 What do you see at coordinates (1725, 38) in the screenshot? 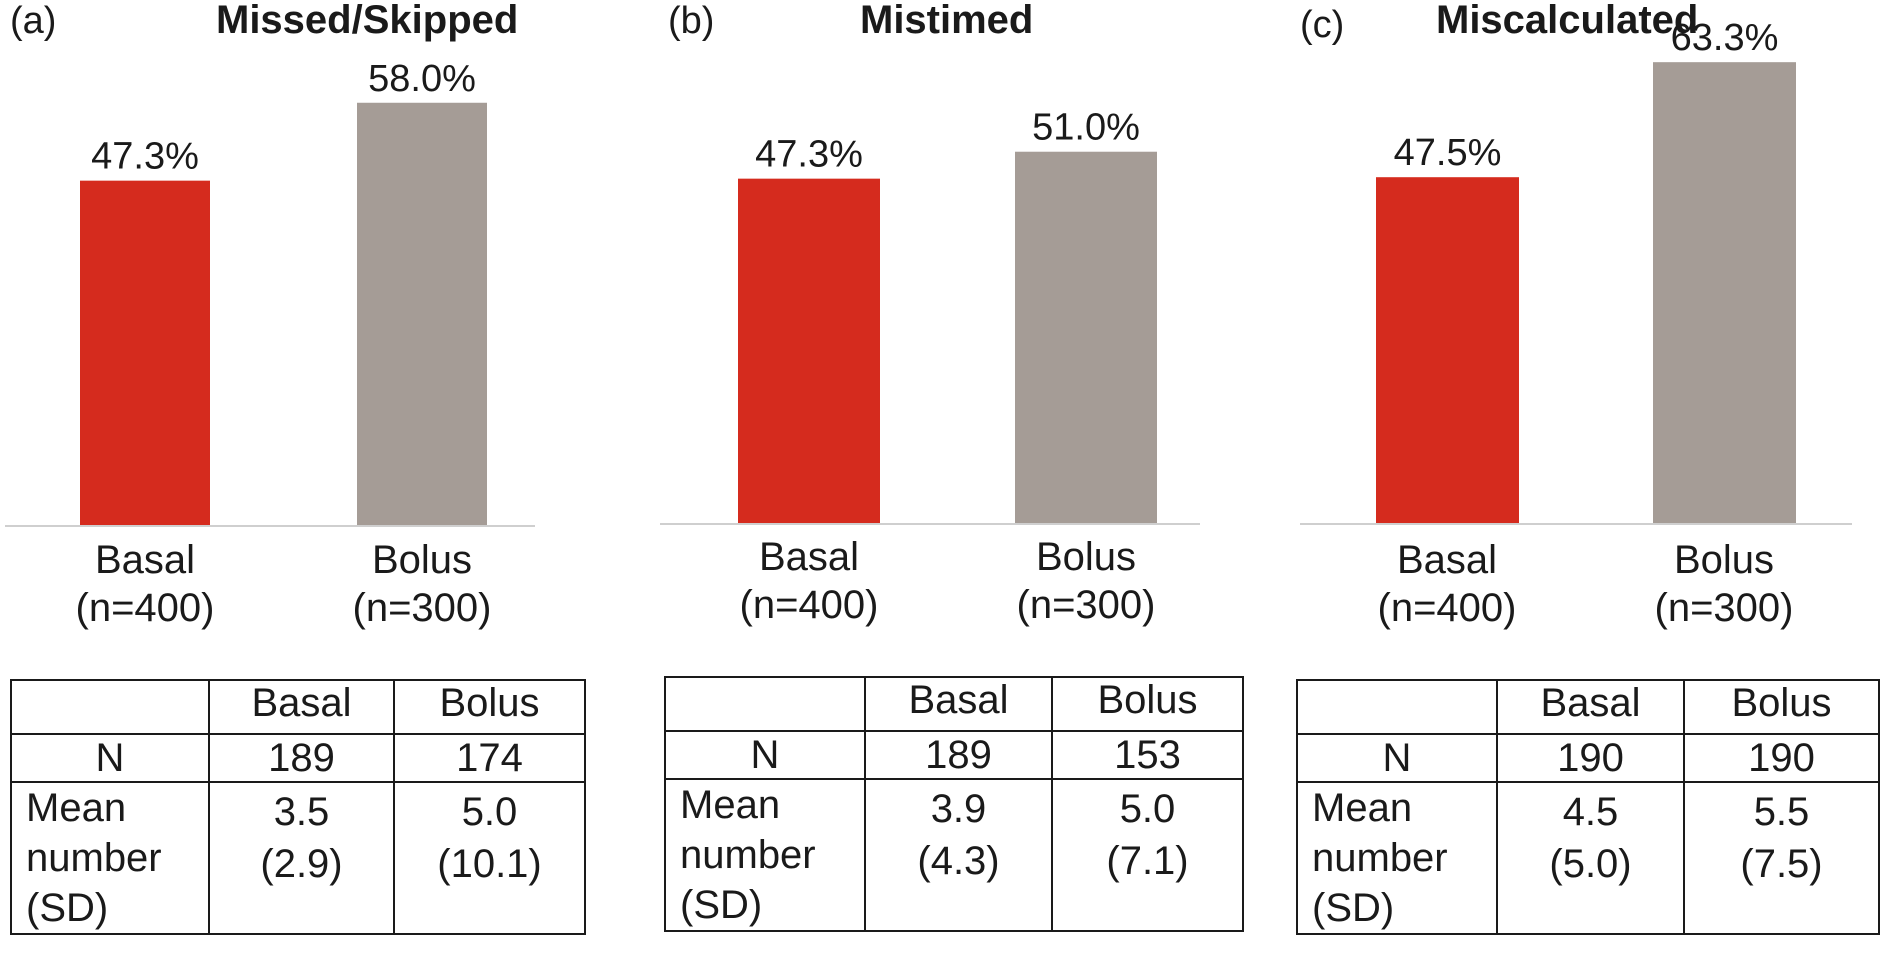
I see `data-label: 63.3%` at bounding box center [1725, 38].